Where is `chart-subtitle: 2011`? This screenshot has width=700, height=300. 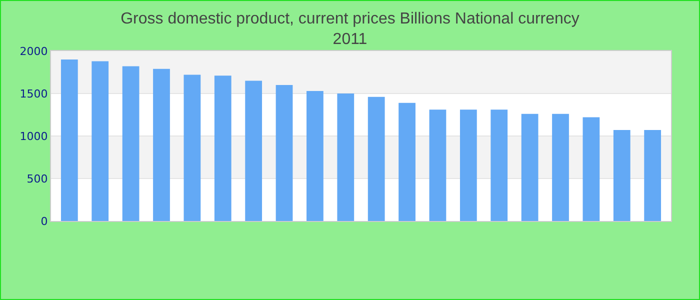 chart-subtitle: 2011 is located at coordinates (350, 39).